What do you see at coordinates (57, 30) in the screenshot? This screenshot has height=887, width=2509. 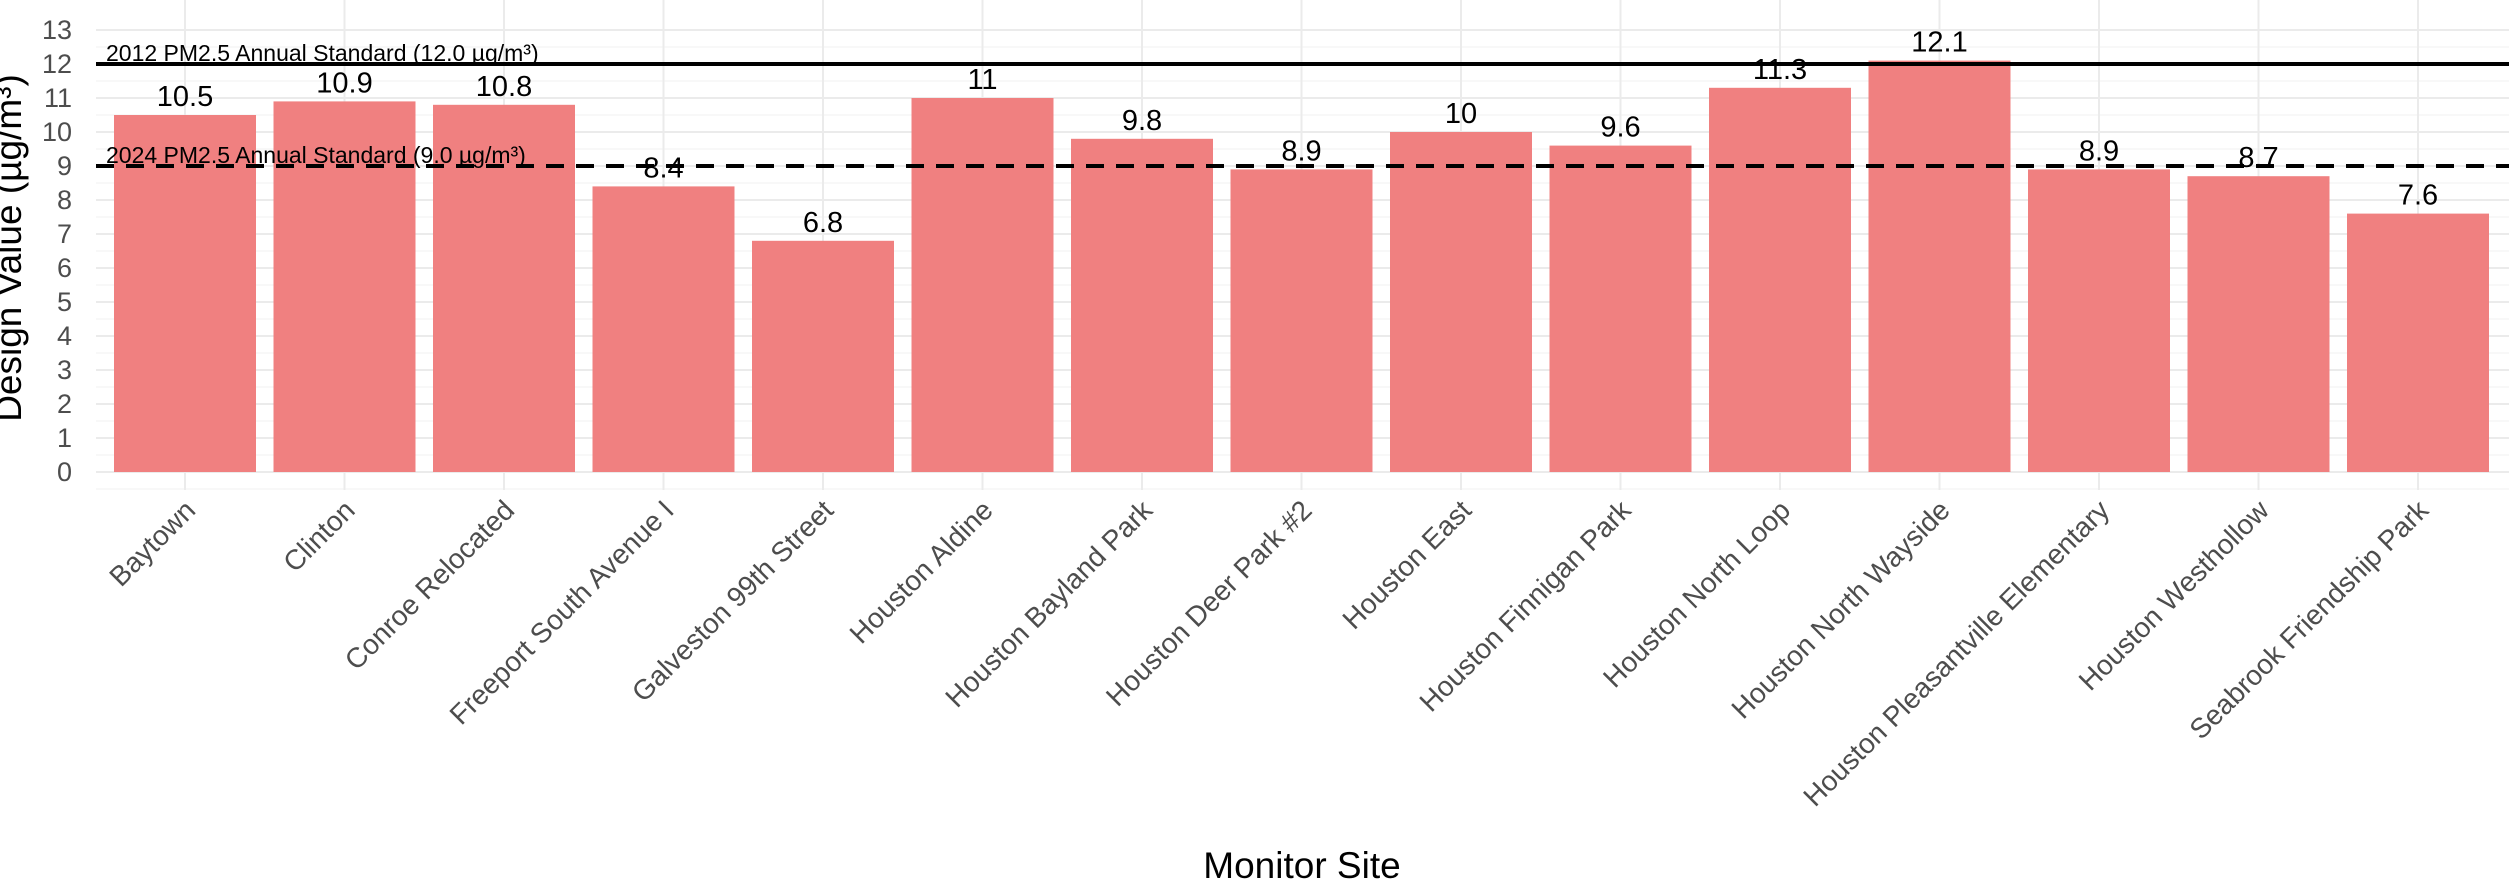 I see `y-tick-label: 13` at bounding box center [57, 30].